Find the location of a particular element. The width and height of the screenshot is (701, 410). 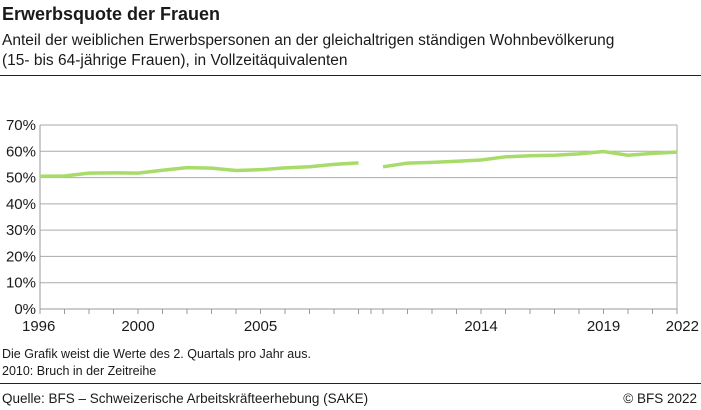

header-divider is located at coordinates (350, 75).